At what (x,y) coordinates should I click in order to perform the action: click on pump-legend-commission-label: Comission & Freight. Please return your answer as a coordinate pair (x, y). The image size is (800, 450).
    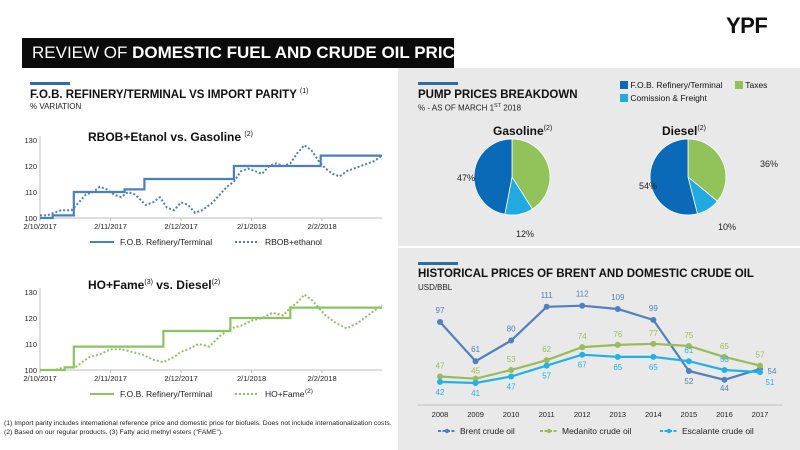
    Looking at the image, I should click on (668, 98).